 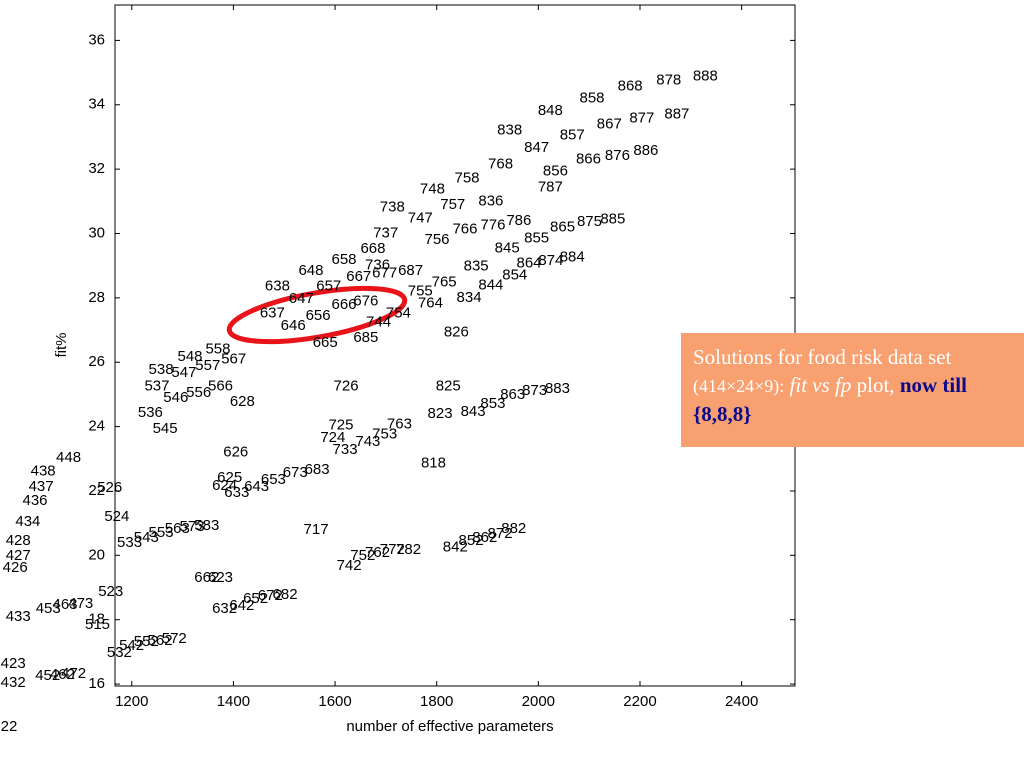 What do you see at coordinates (617, 155) in the screenshot?
I see `point-label: 876` at bounding box center [617, 155].